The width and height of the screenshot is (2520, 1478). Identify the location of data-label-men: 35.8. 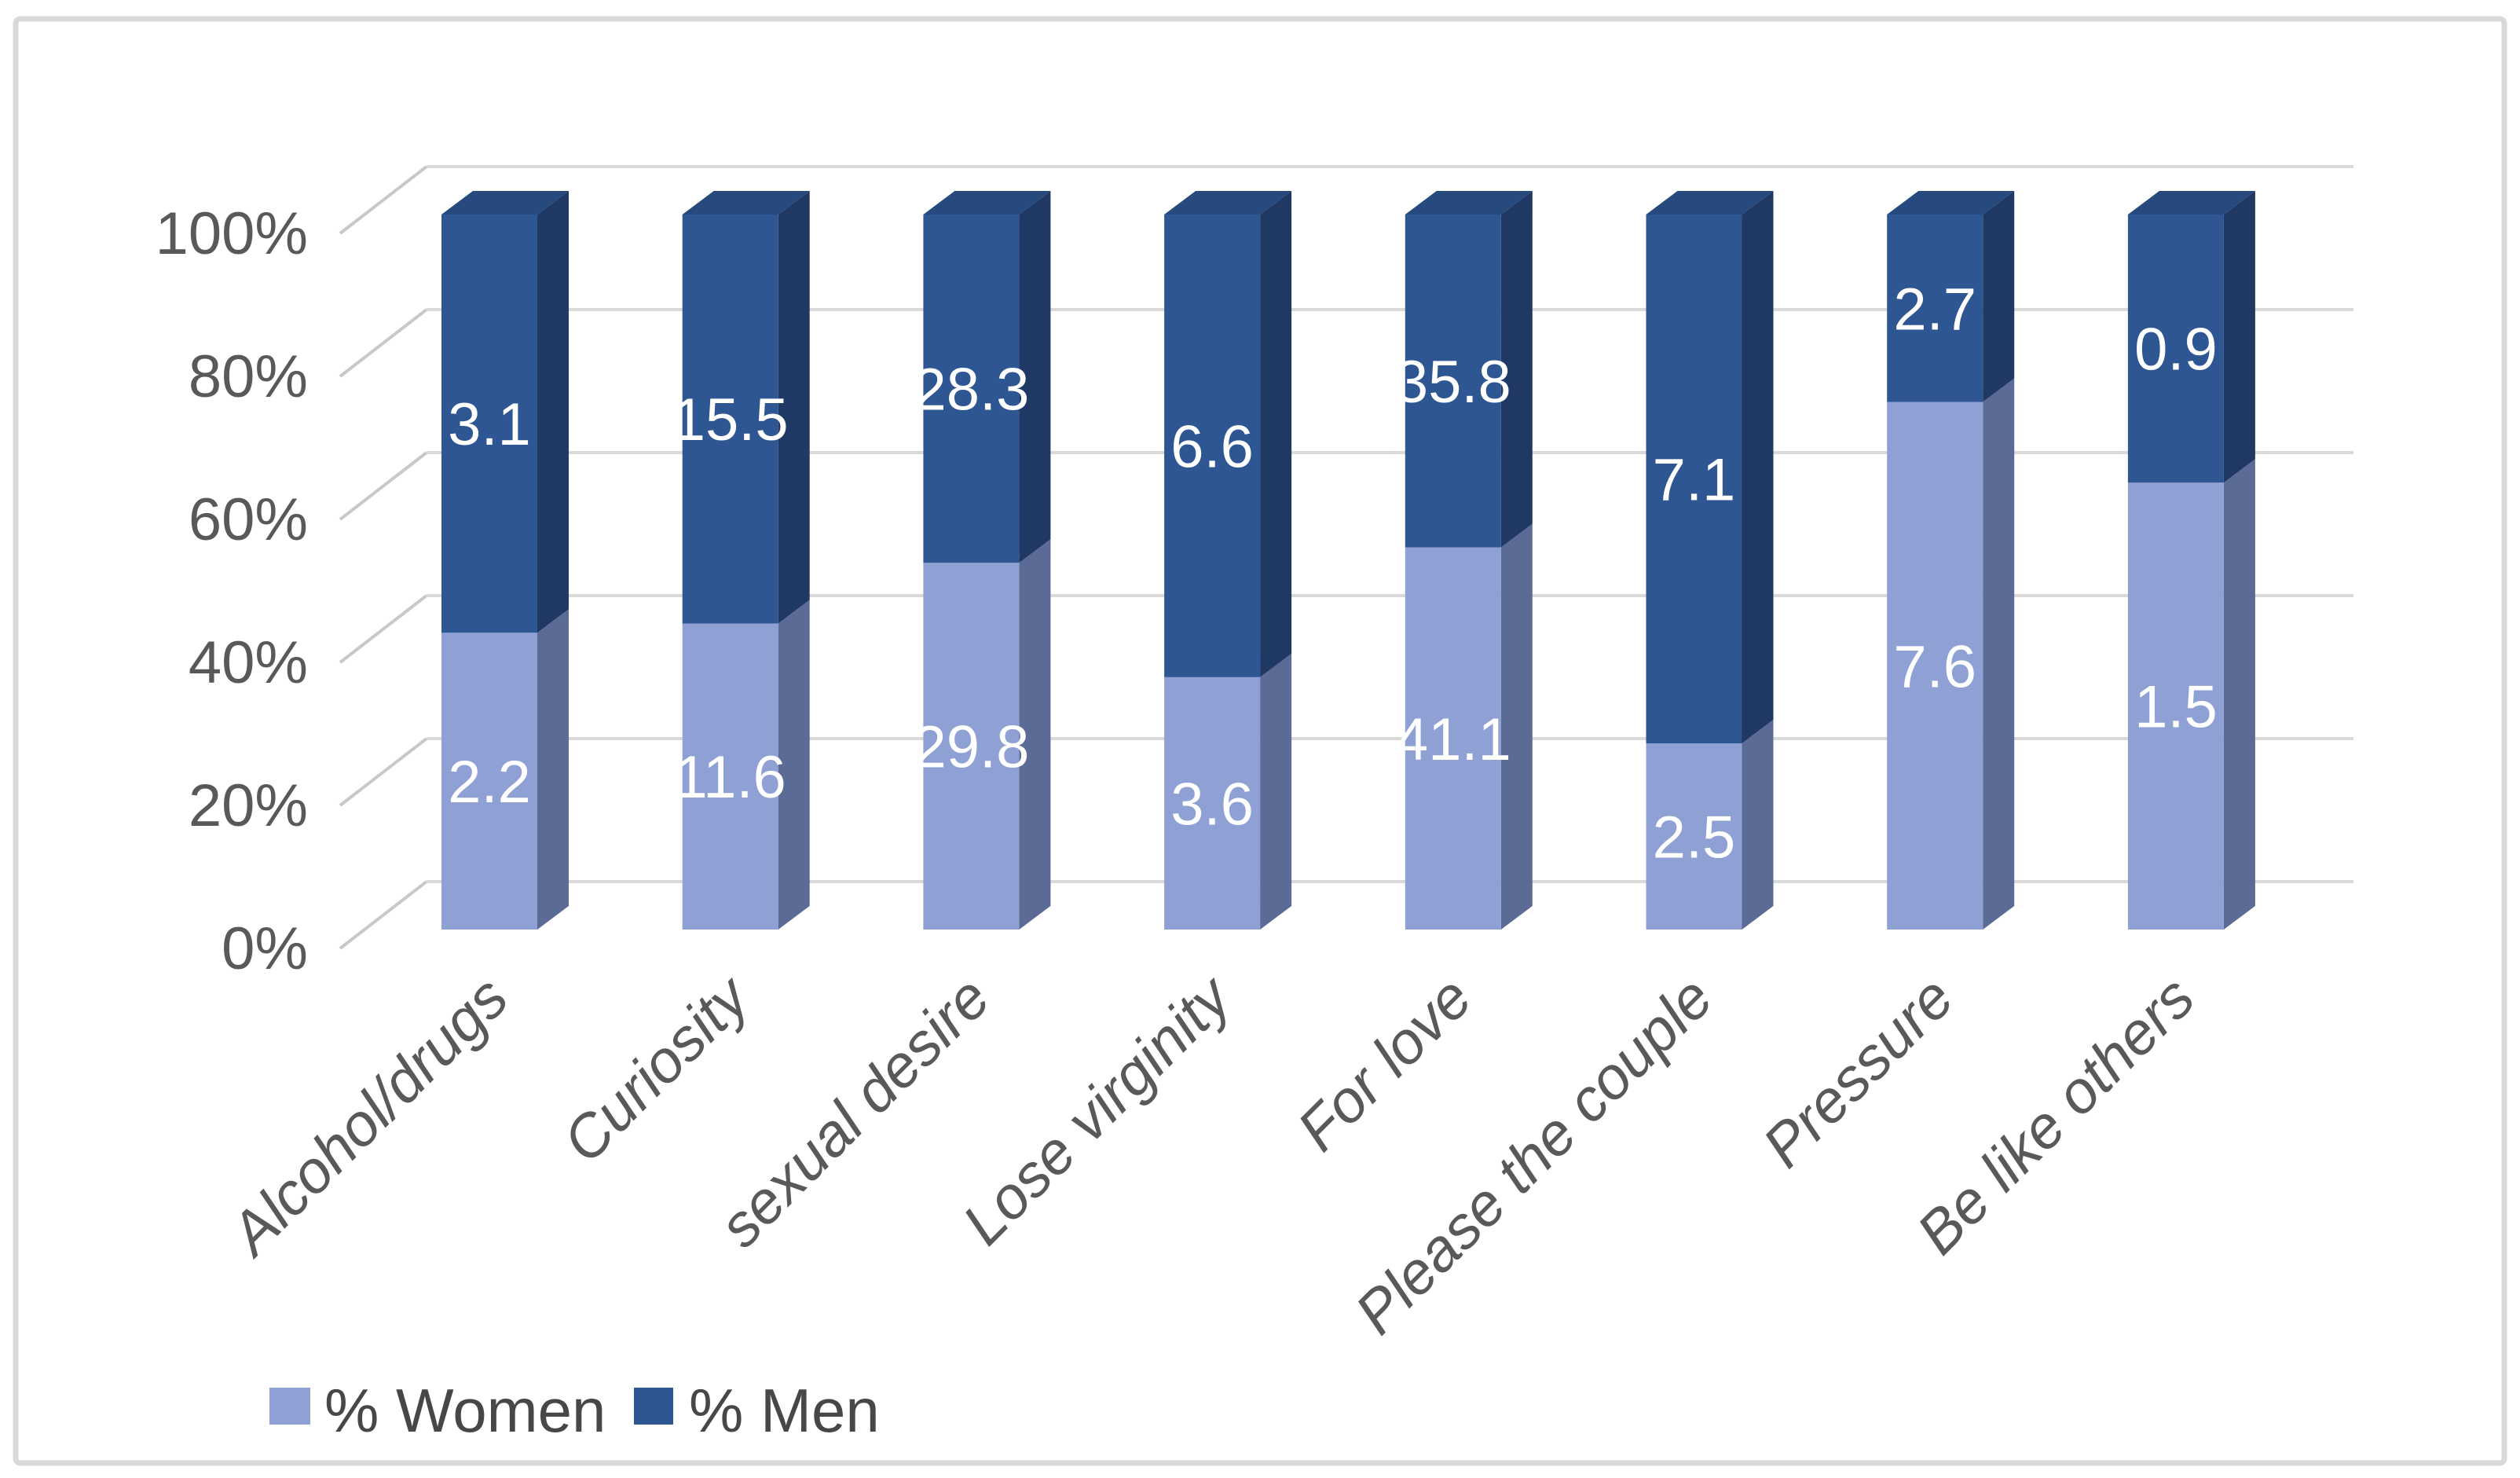
(1453, 382).